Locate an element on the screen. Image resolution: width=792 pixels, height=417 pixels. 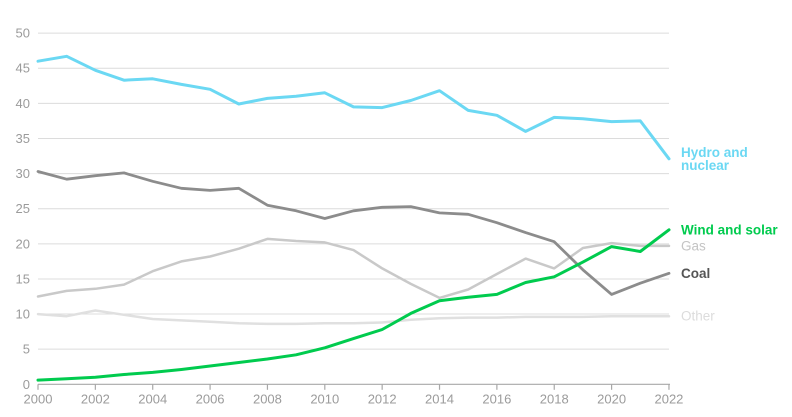
x-tick-label: 2012 is located at coordinates (382, 398).